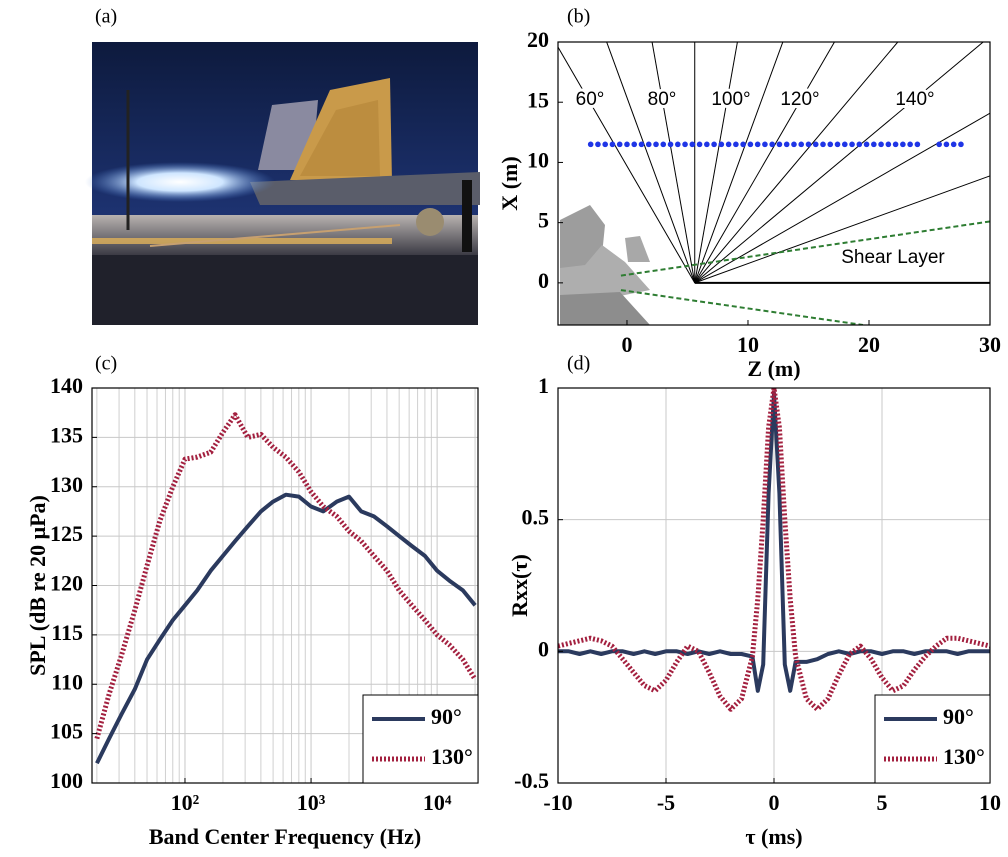 The height and width of the screenshot is (857, 1008). What do you see at coordinates (66, 385) in the screenshot?
I see `y-tick-label: 140` at bounding box center [66, 385].